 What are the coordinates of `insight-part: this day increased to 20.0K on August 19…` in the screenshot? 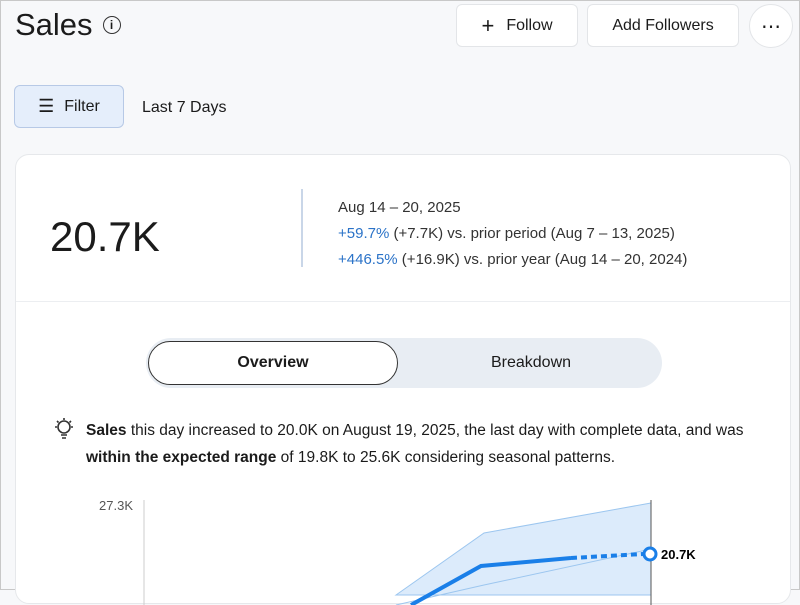 It's located at (435, 430).